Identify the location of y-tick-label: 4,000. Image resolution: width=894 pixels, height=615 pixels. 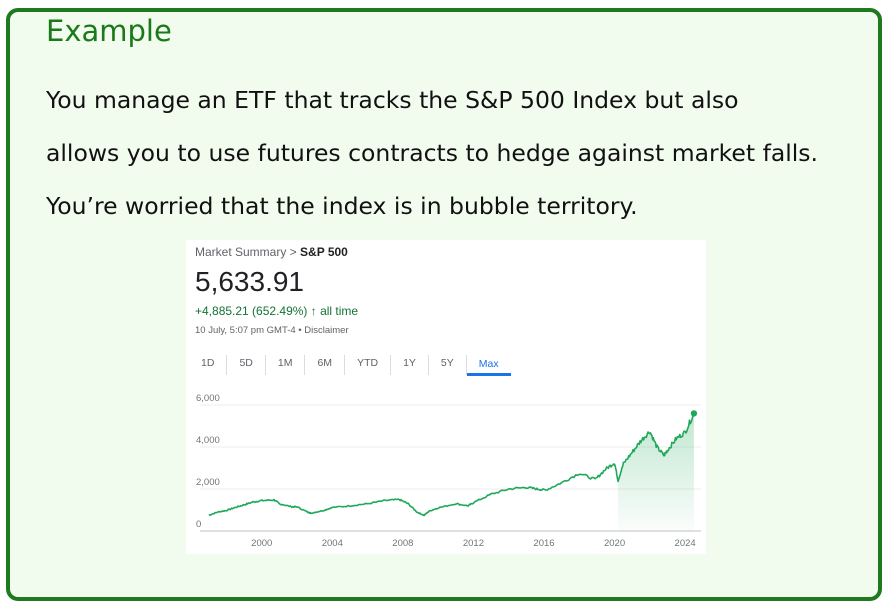
(208, 440).